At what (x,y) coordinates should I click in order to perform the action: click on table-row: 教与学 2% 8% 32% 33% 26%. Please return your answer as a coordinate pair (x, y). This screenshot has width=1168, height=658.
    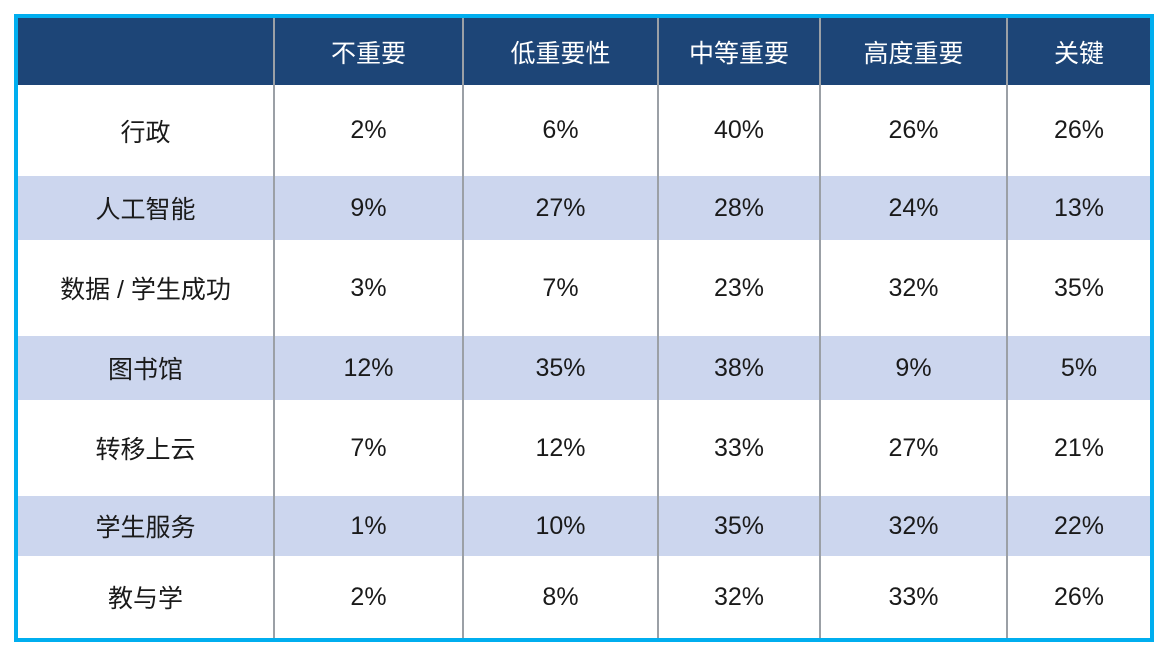
    Looking at the image, I should click on (584, 598).